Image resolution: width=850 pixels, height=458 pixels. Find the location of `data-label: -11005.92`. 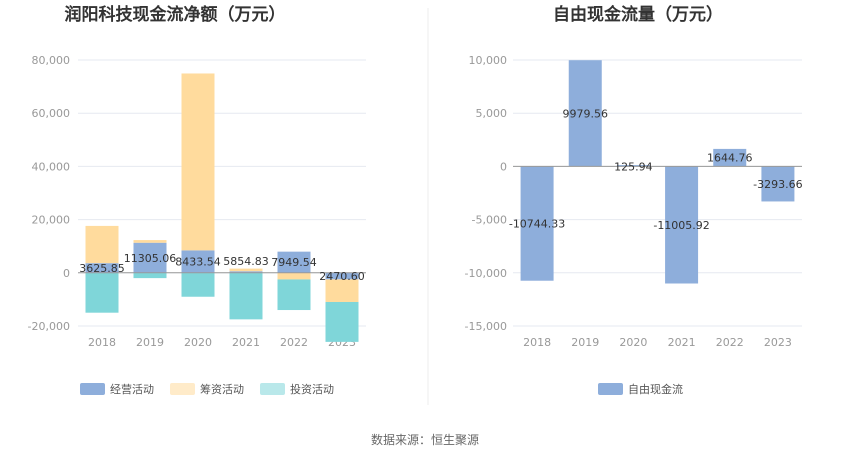

data-label: -11005.92 is located at coordinates (681, 225).